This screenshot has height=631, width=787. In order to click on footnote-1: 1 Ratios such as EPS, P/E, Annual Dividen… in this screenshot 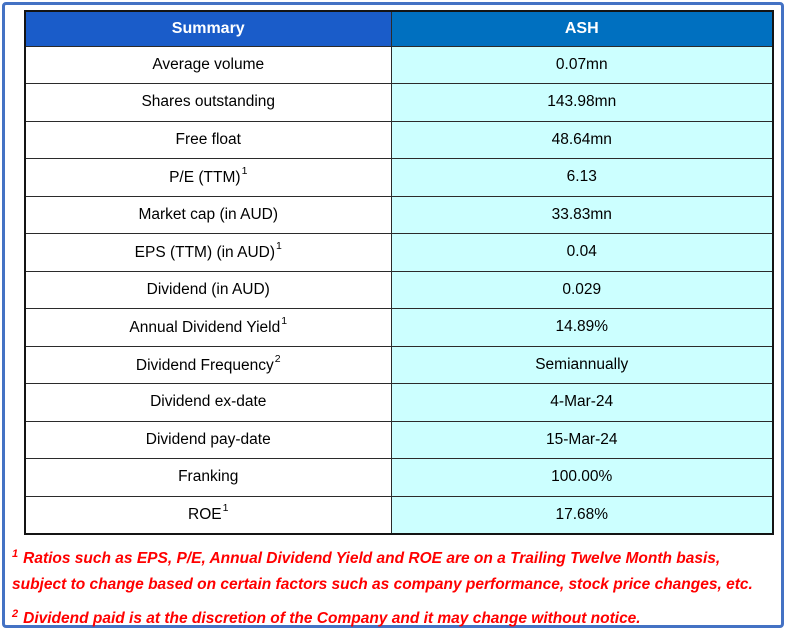, I will do `click(395, 571)`.